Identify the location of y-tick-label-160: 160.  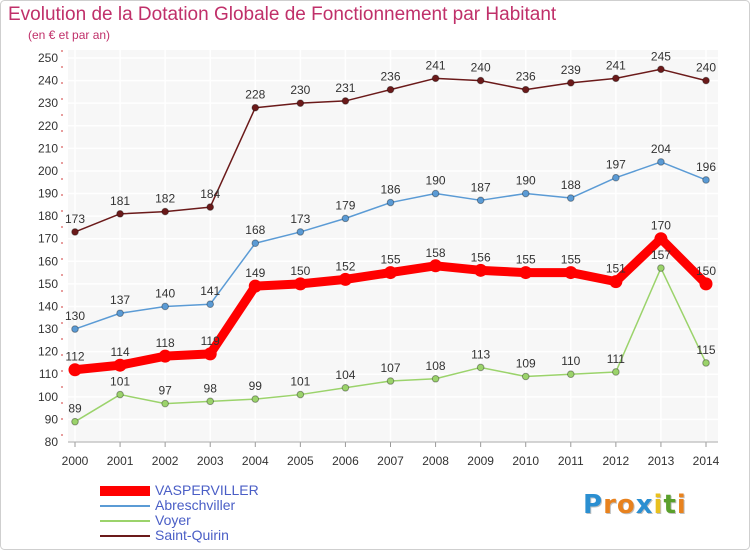
(48, 261).